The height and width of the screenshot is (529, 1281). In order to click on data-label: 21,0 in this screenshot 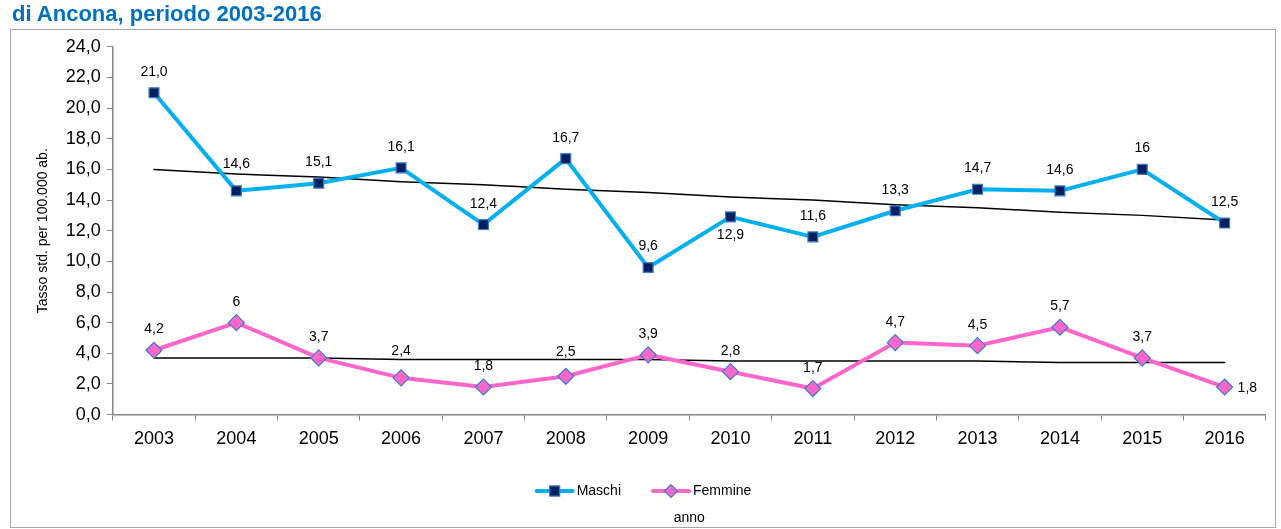, I will do `click(154, 70)`.